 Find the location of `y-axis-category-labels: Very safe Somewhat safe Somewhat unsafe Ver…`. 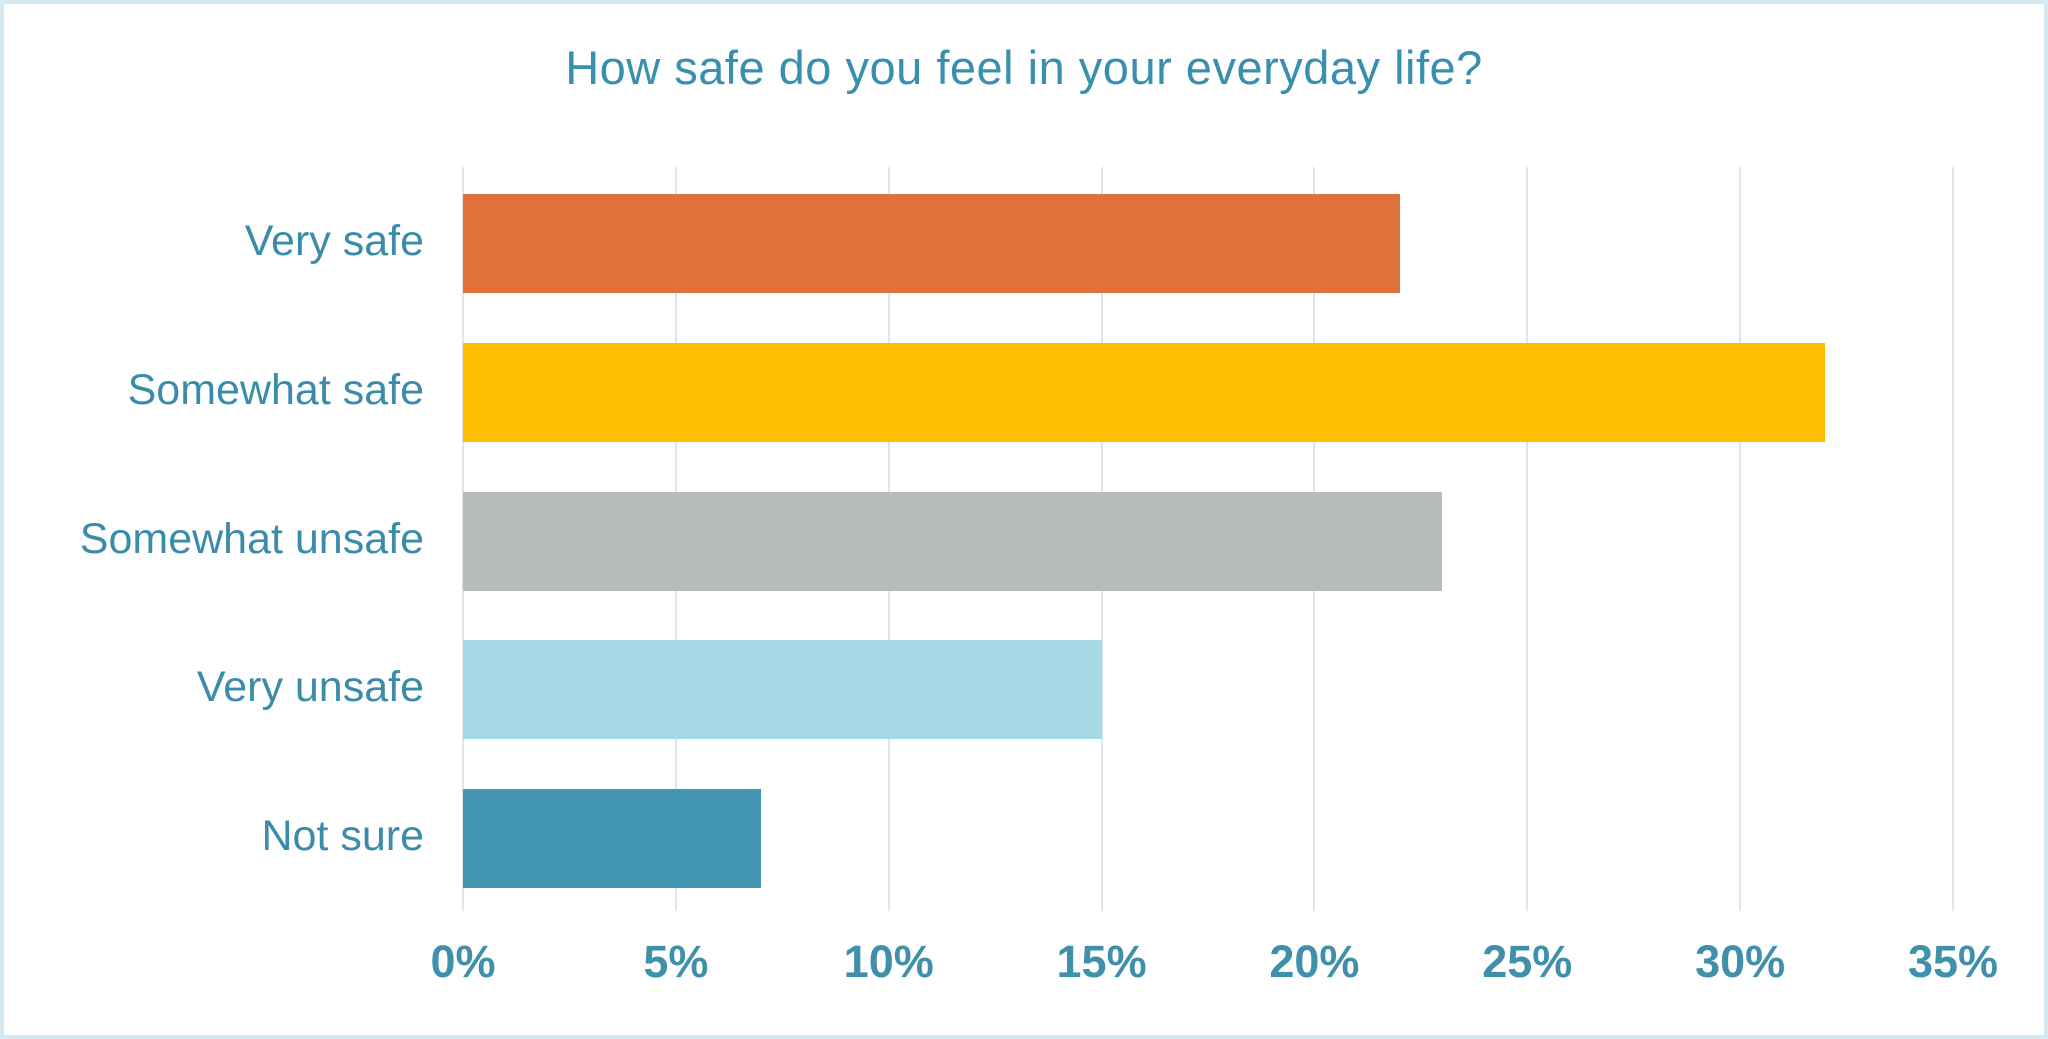

y-axis-category-labels: Very safe Somewhat safe Somewhat unsafe Ver… is located at coordinates (214, 539).